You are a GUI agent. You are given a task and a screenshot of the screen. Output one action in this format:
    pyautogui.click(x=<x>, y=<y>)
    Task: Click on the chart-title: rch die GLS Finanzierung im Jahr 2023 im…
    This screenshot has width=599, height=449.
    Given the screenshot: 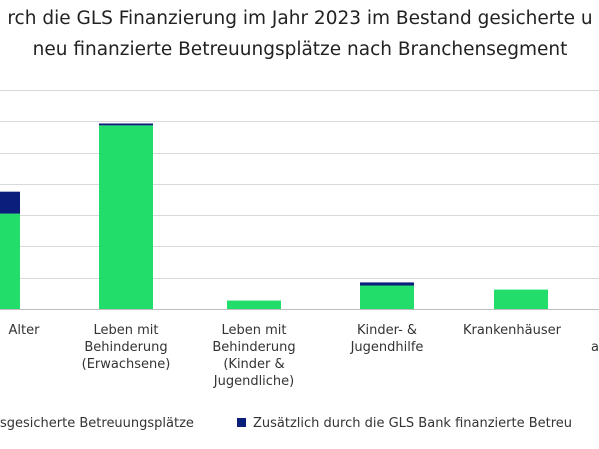 What is the action you would take?
    pyautogui.click(x=299, y=34)
    